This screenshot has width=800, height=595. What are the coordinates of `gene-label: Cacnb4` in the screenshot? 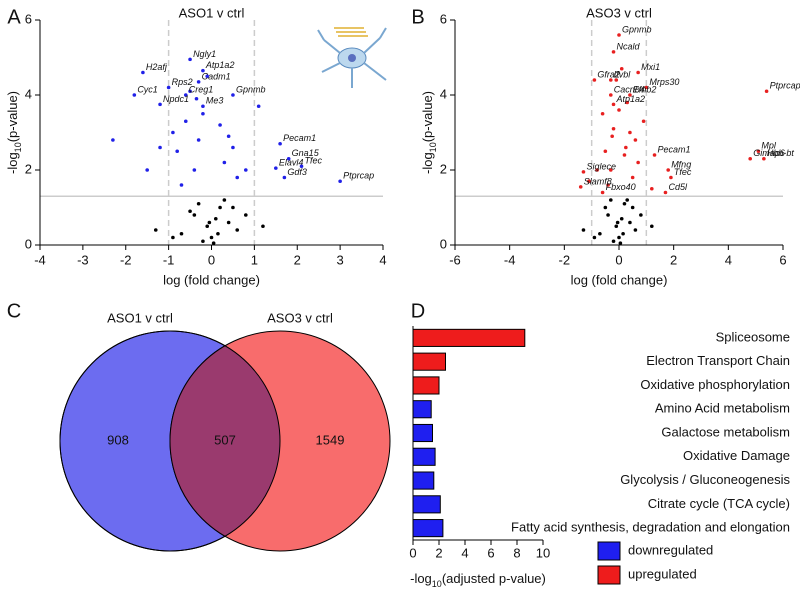 It's located at (629, 89).